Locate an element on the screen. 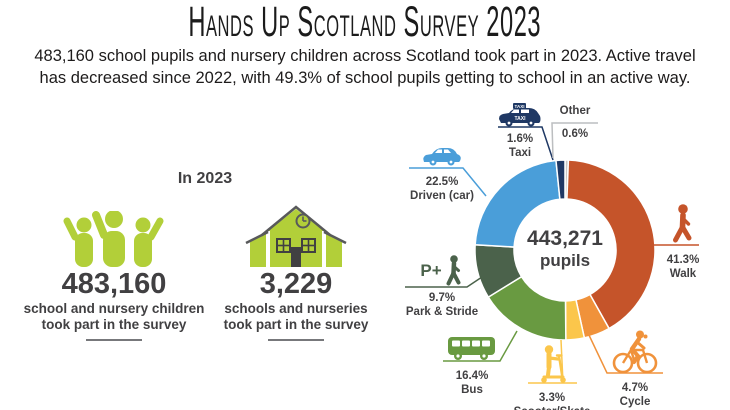 The width and height of the screenshot is (730, 410). scooter-icon is located at coordinates (552, 366).